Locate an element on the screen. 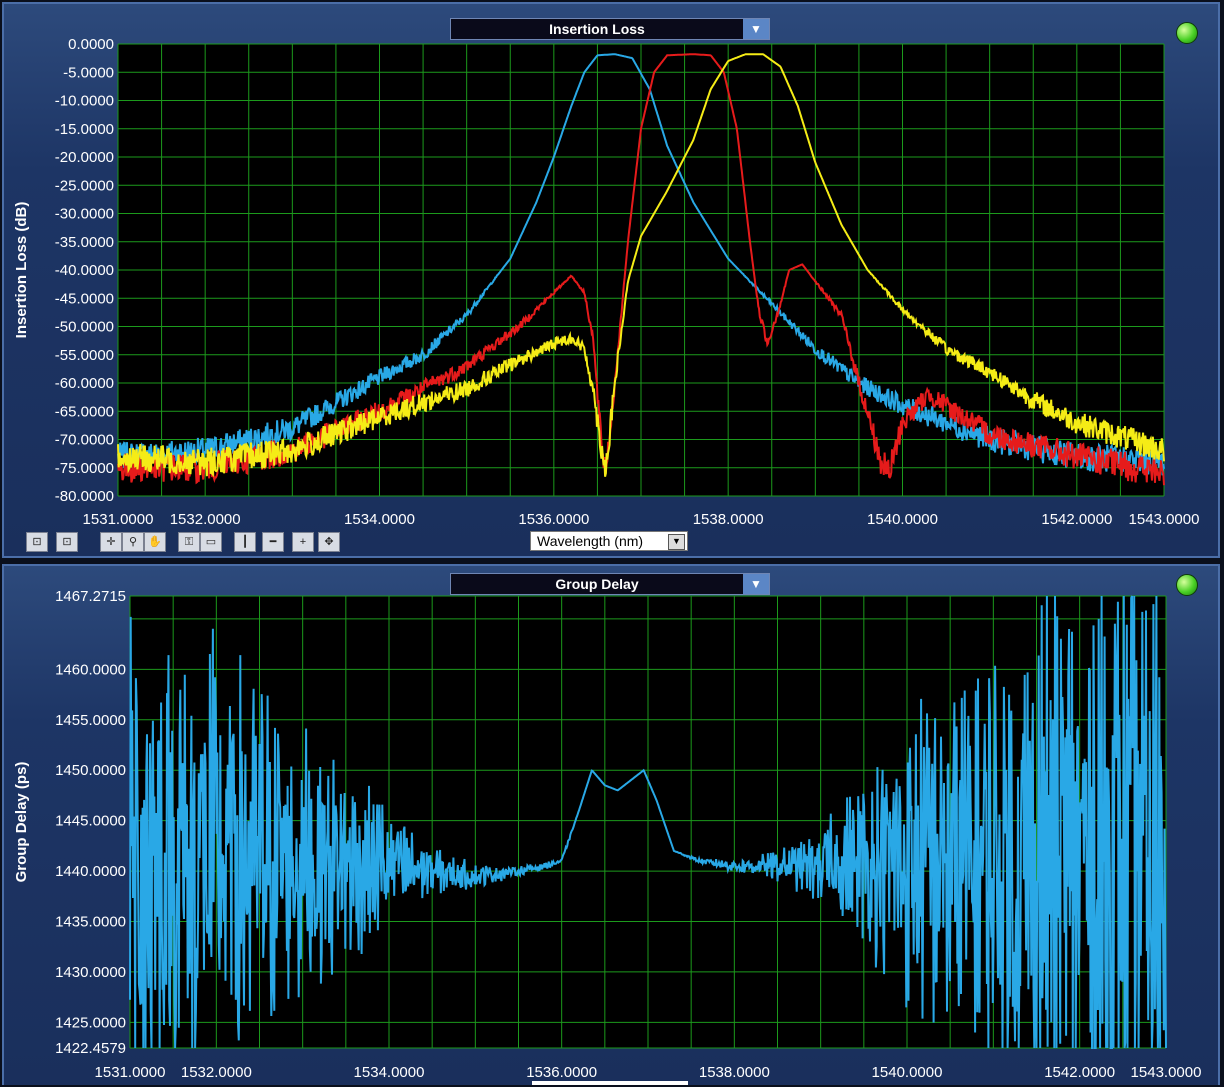 The width and height of the screenshot is (1224, 1087). zoom-x-icon: ⊡ is located at coordinates (37, 542).